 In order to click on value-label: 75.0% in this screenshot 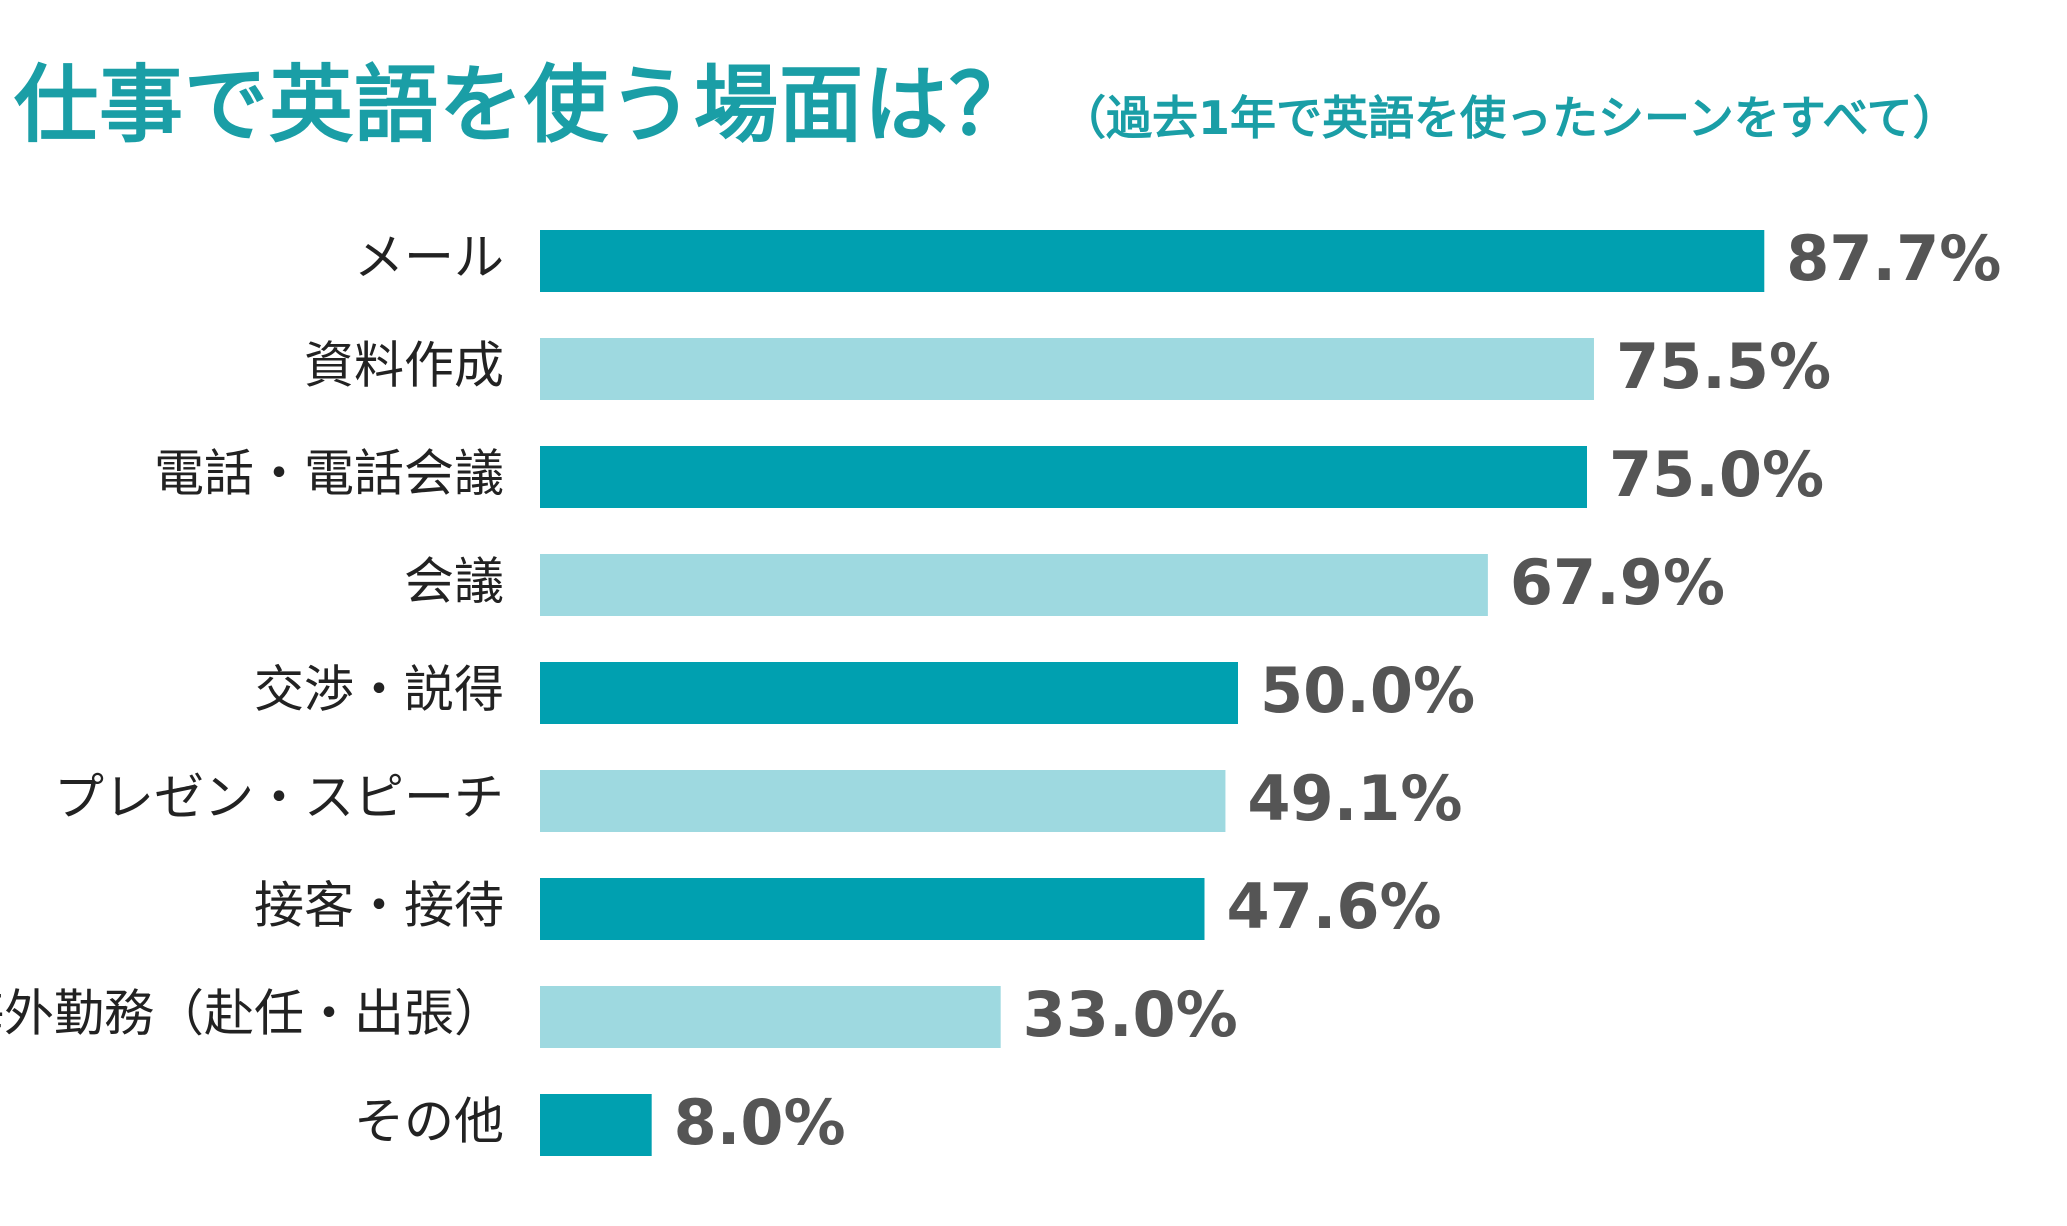, I will do `click(1716, 474)`.